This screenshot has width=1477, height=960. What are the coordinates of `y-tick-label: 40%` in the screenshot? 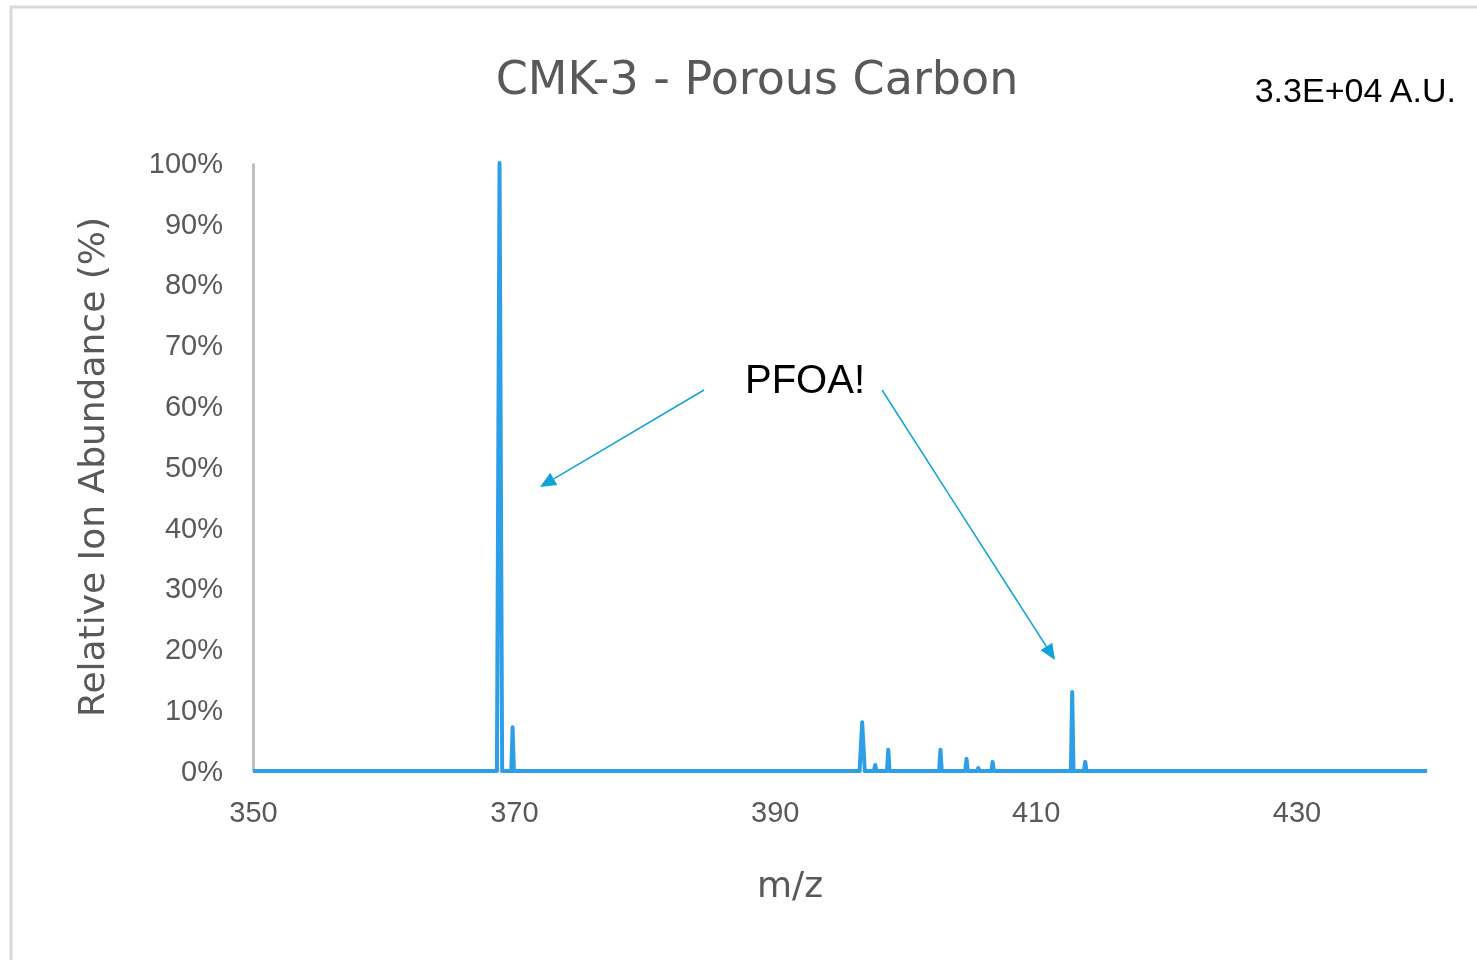 It's located at (193, 527).